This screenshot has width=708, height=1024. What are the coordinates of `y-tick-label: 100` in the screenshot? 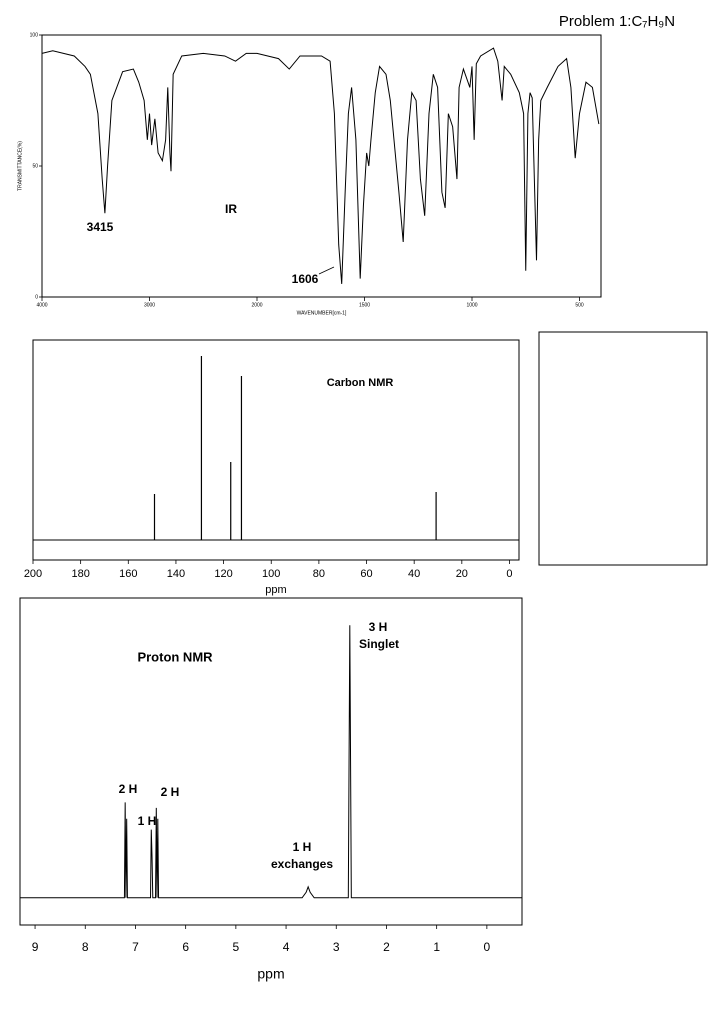 It's located at (34, 35).